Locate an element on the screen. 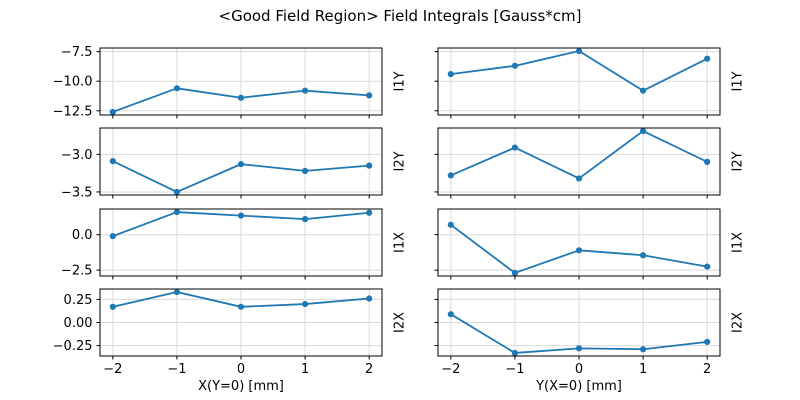 The width and height of the screenshot is (800, 400). subplot-i2y-vs-y: I2Y is located at coordinates (590, 163).